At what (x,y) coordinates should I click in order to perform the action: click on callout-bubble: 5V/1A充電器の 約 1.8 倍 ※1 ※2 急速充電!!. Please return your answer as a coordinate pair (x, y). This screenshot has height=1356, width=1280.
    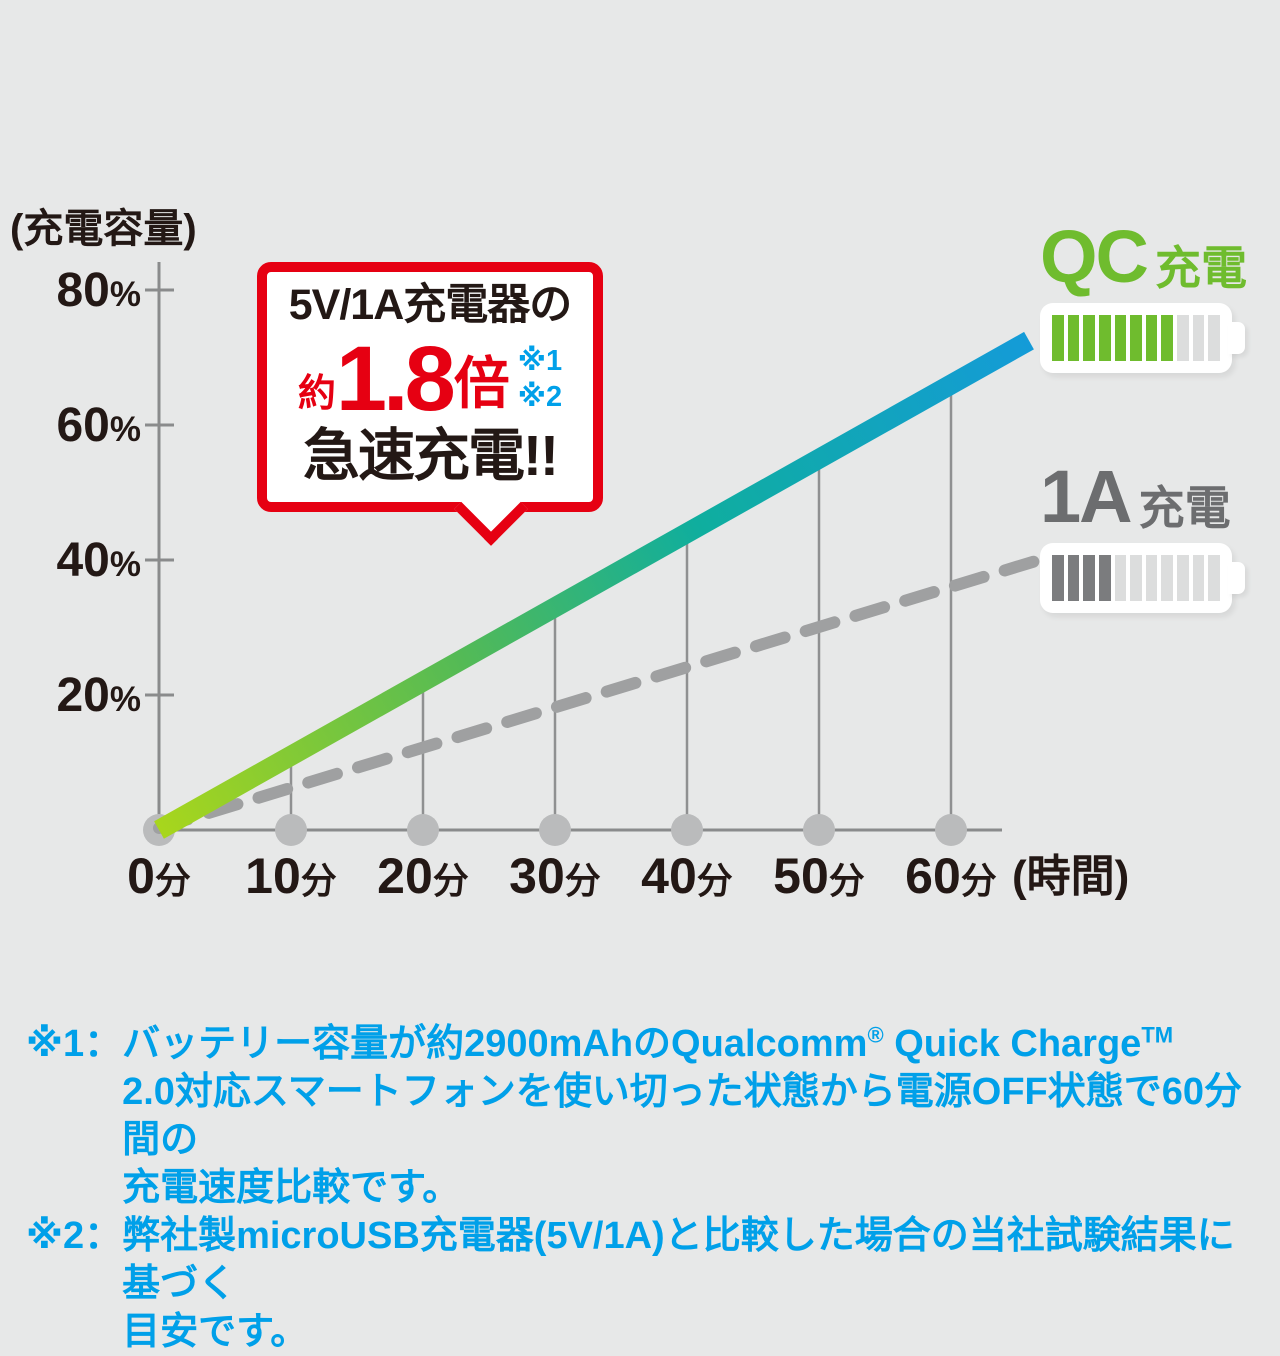
    Looking at the image, I should click on (430, 404).